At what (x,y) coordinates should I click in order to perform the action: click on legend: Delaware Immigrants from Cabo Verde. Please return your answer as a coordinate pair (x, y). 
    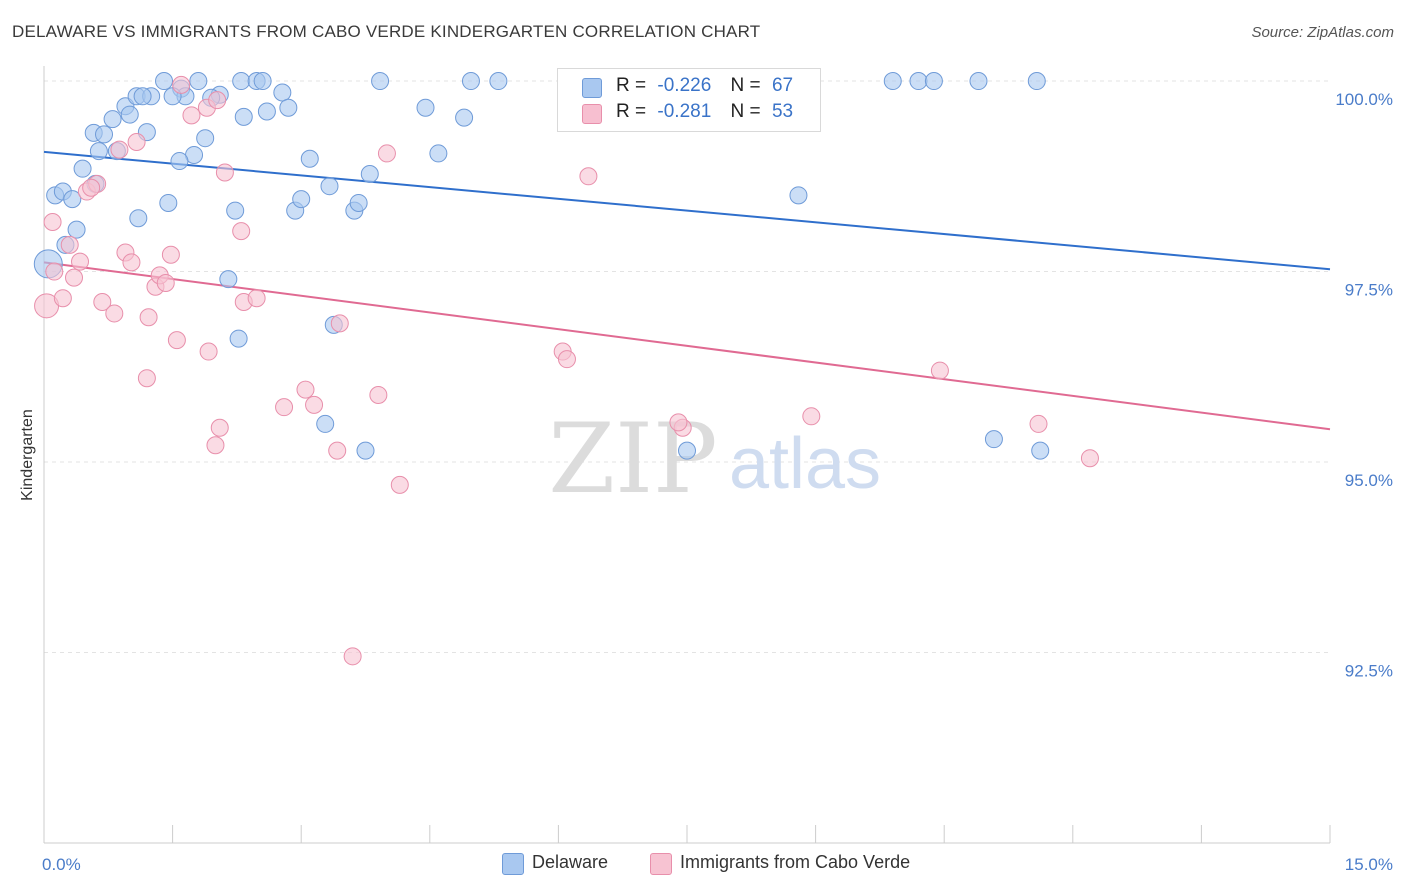
    Looking at the image, I should click on (703, 864).